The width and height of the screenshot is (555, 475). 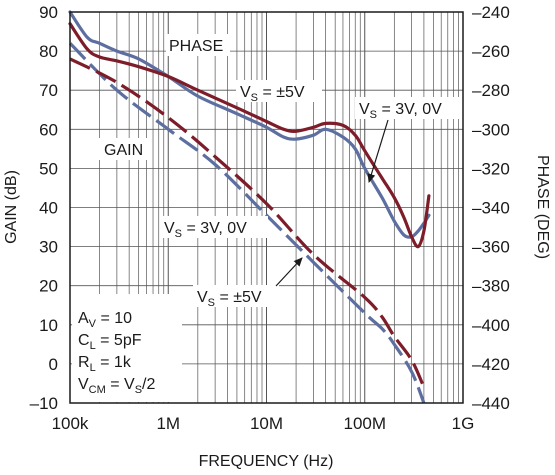 I want to click on y-tick-label-left: 90, so click(x=48, y=12).